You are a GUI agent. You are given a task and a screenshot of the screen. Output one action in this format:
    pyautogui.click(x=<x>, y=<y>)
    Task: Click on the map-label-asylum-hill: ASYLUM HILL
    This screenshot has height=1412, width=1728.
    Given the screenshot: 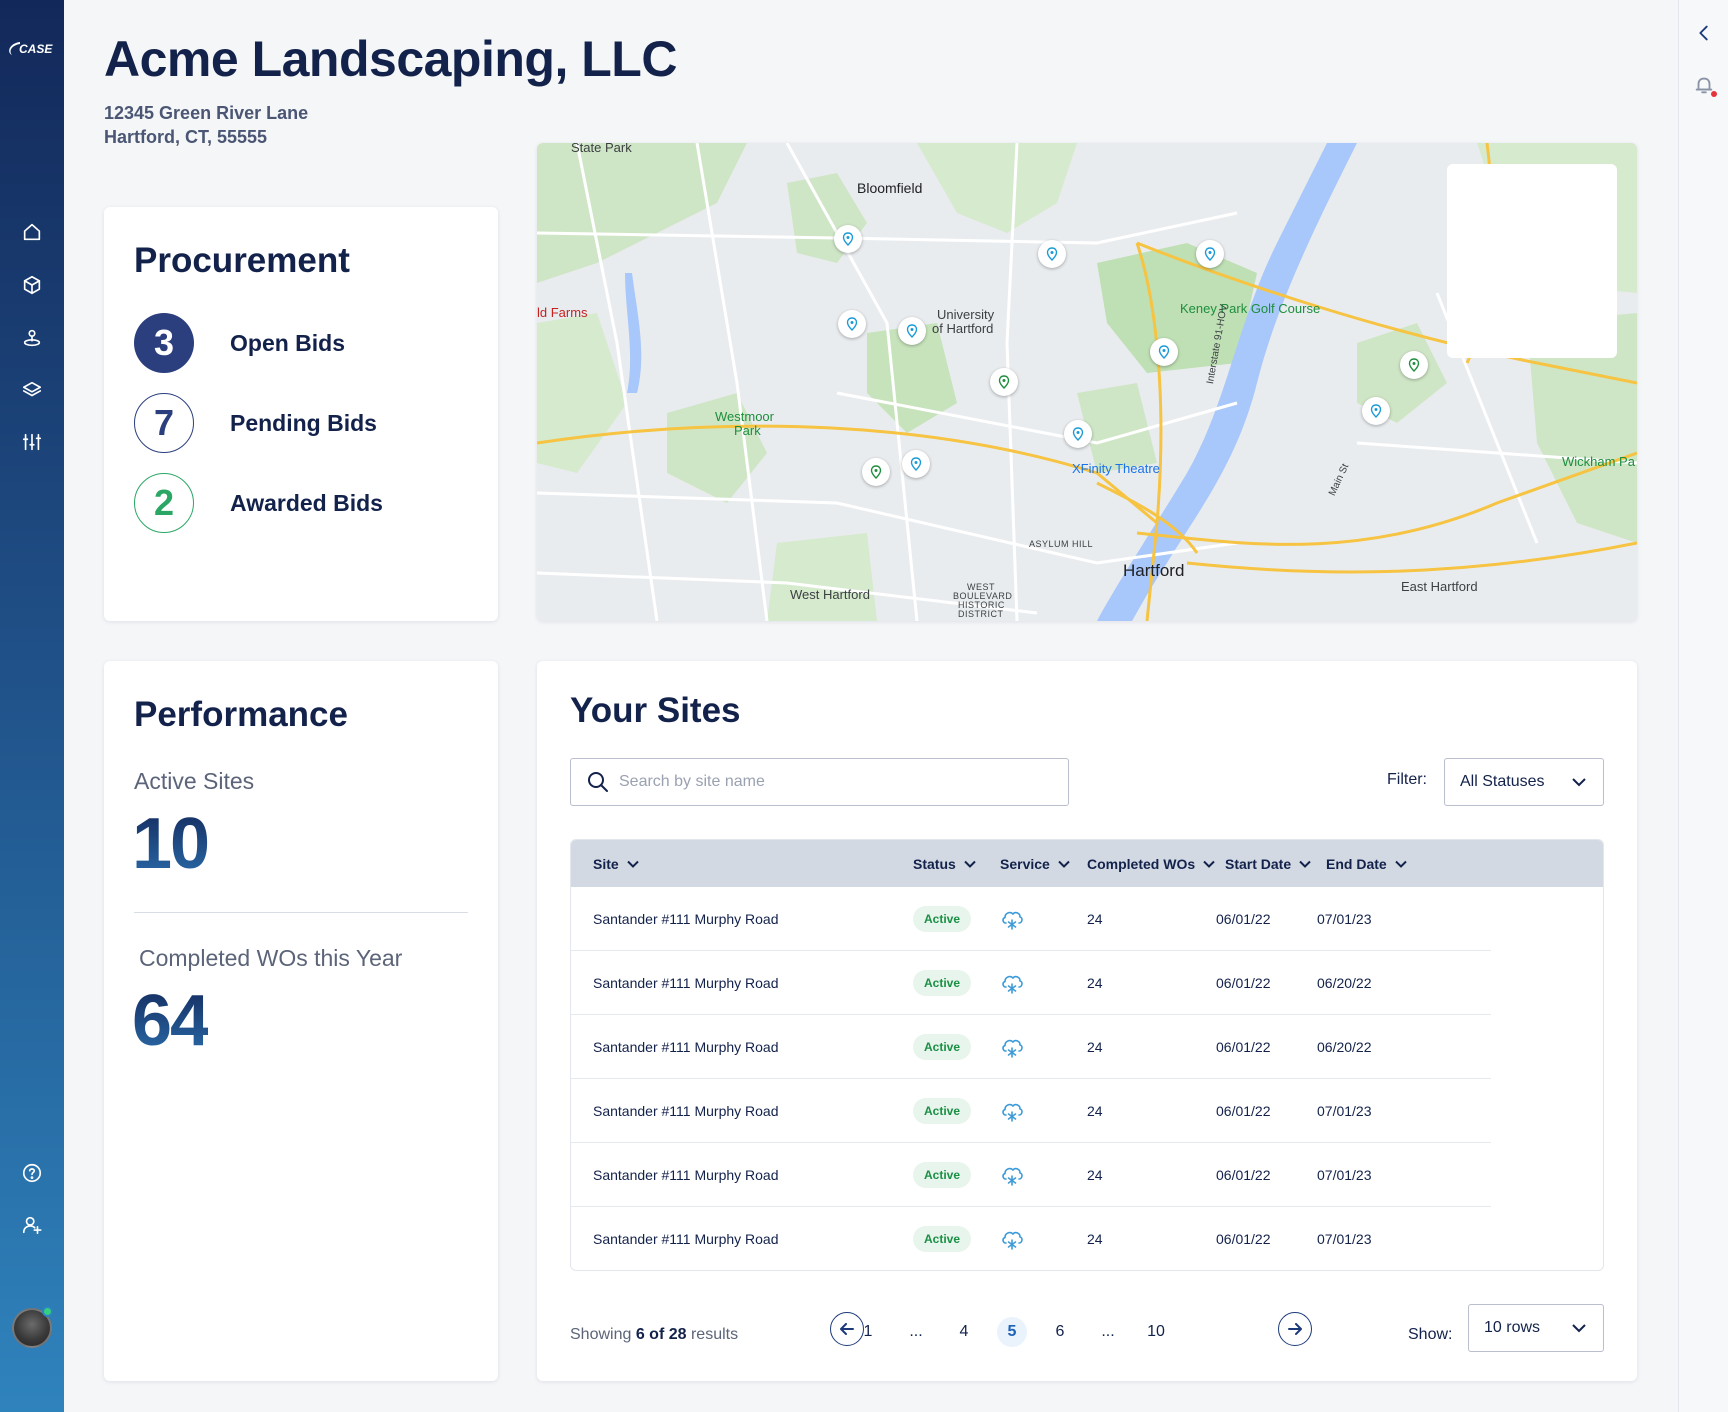 What is the action you would take?
    pyautogui.click(x=1061, y=544)
    